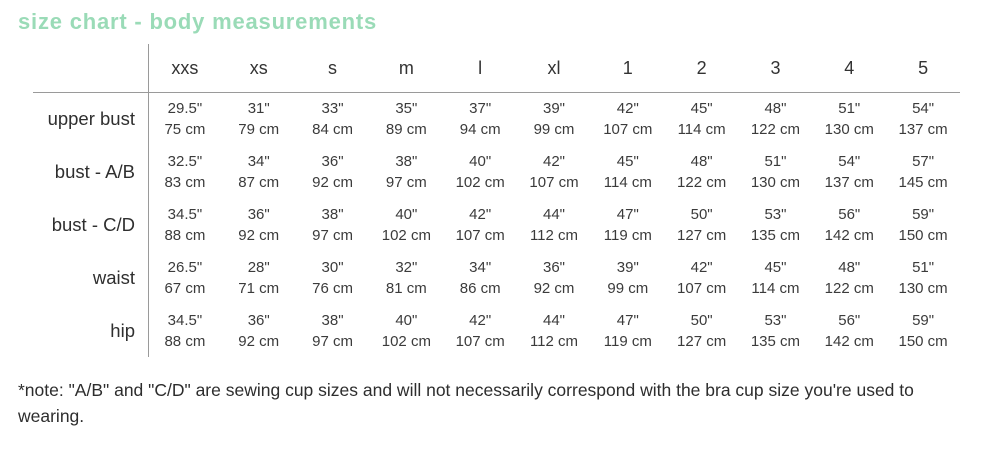 The image size is (986, 450). Describe the element at coordinates (332, 108) in the screenshot. I see `inches-value: 33"` at that location.